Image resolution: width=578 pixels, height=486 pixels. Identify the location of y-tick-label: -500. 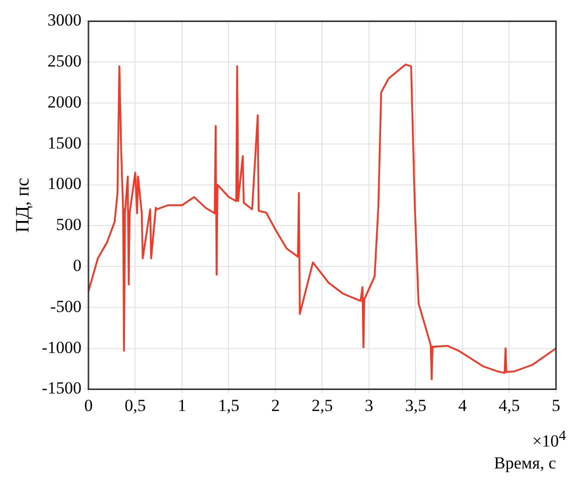
(66, 306).